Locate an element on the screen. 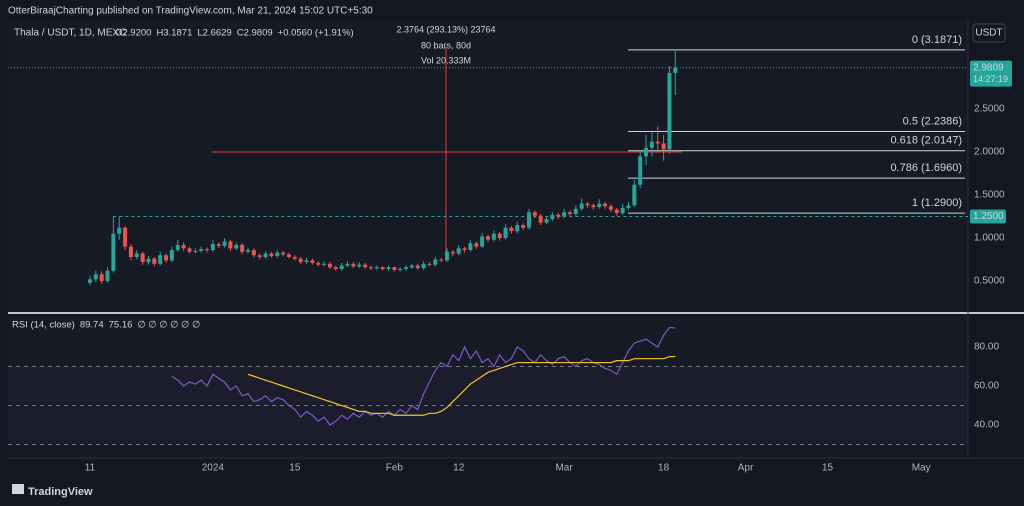 The image size is (1024, 506). ohlc-value: O2.9200 is located at coordinates (133, 33).